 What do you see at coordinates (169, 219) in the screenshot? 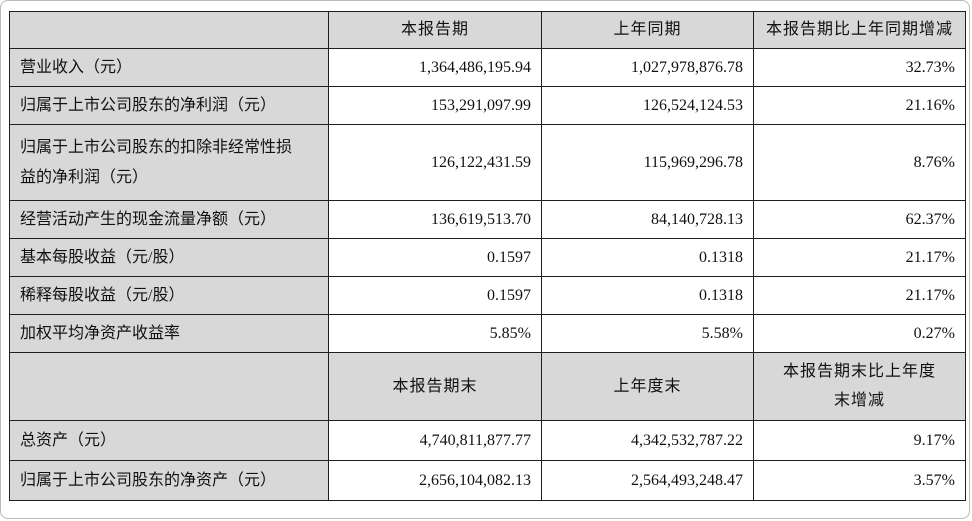
I see `metric-label-cell: 经营活动产生的现金流量净额（元）` at bounding box center [169, 219].